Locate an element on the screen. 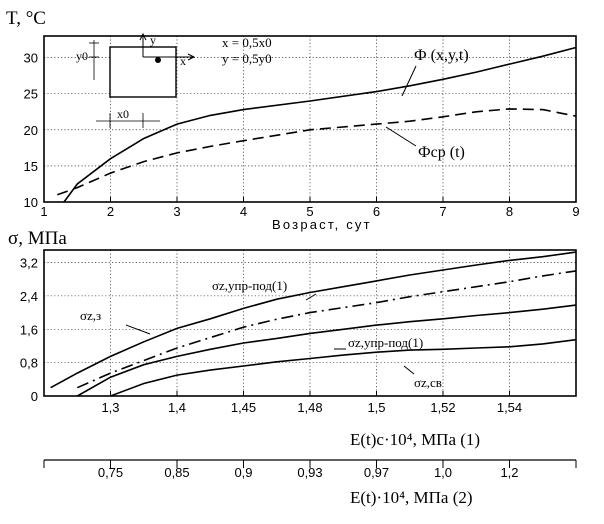 The image size is (604, 524). bottom-x1-tick-label: 1,45 is located at coordinates (243, 407).